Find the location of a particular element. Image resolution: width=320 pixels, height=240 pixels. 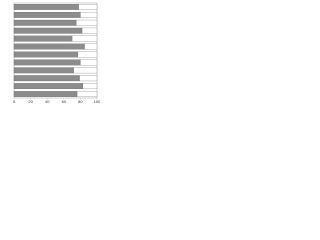

plot-frame is located at coordinates (55, 50).